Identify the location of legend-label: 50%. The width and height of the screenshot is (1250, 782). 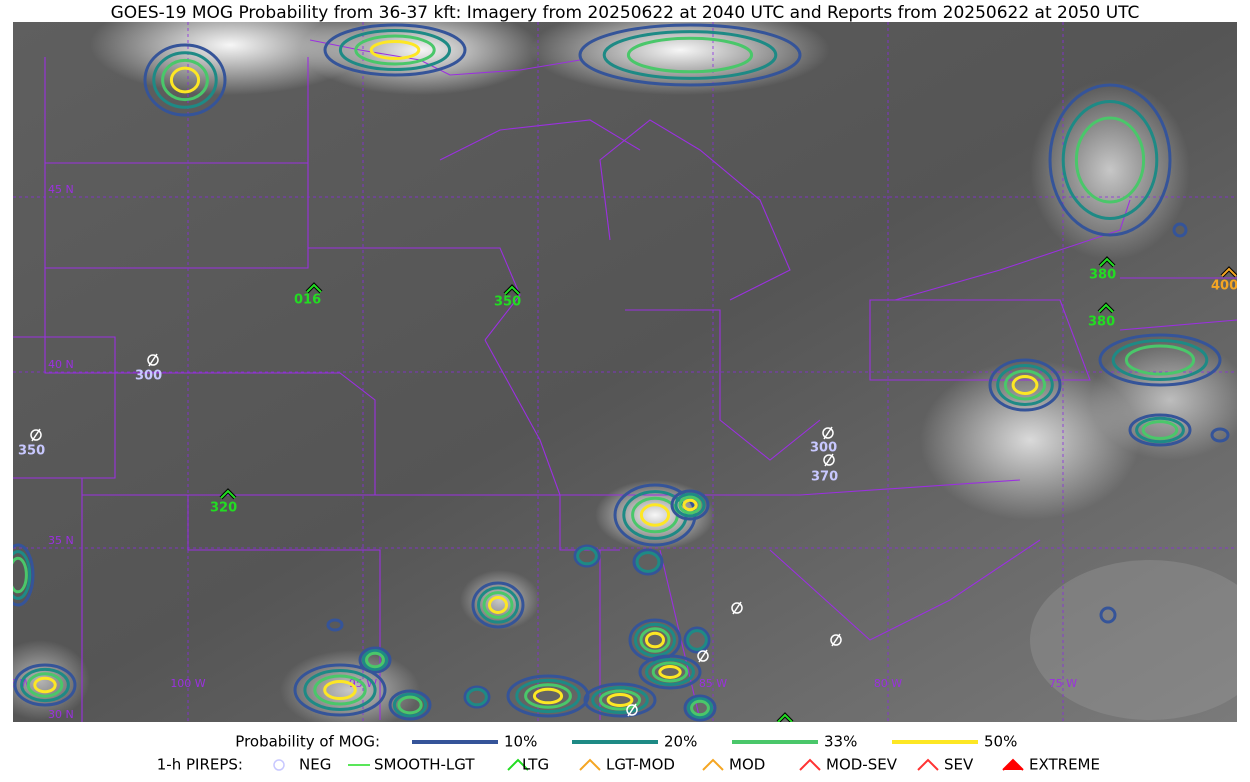
(1000, 742).